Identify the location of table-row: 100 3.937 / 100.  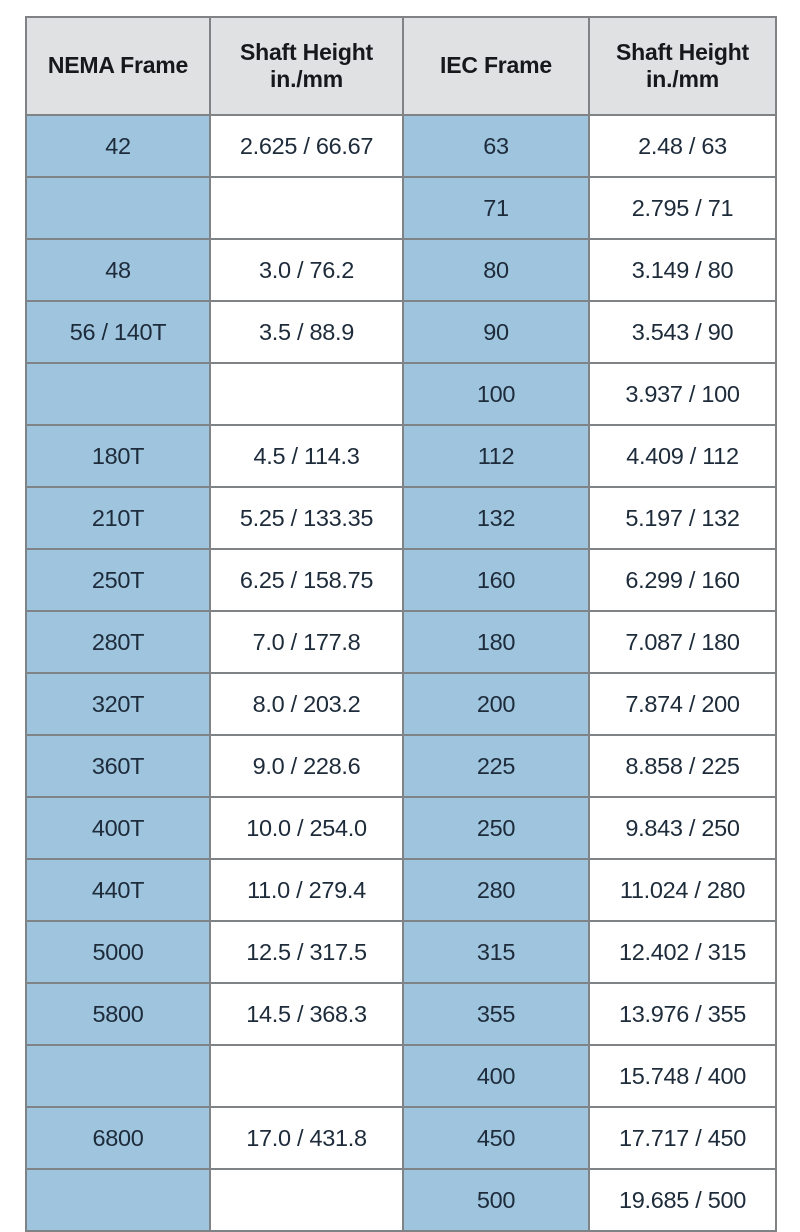
(401, 394).